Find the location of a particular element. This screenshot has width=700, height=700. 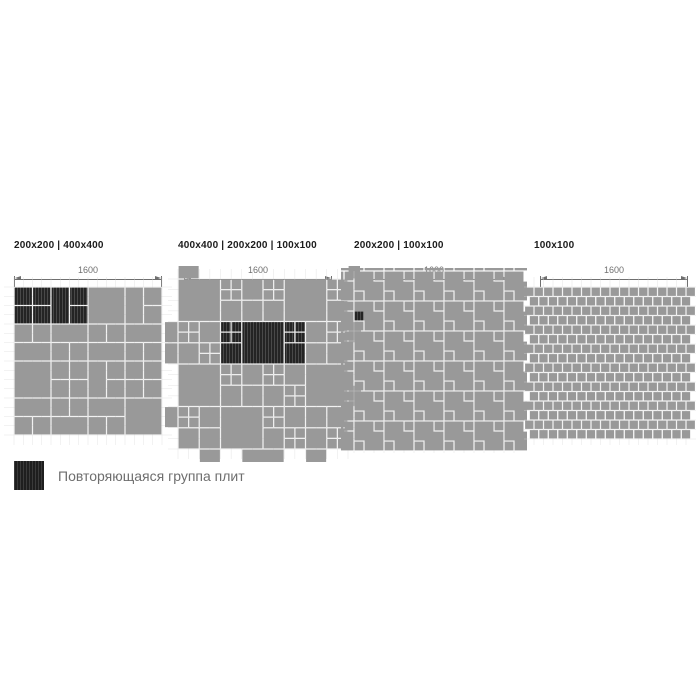

dimension-label: 1600 is located at coordinates (614, 270).